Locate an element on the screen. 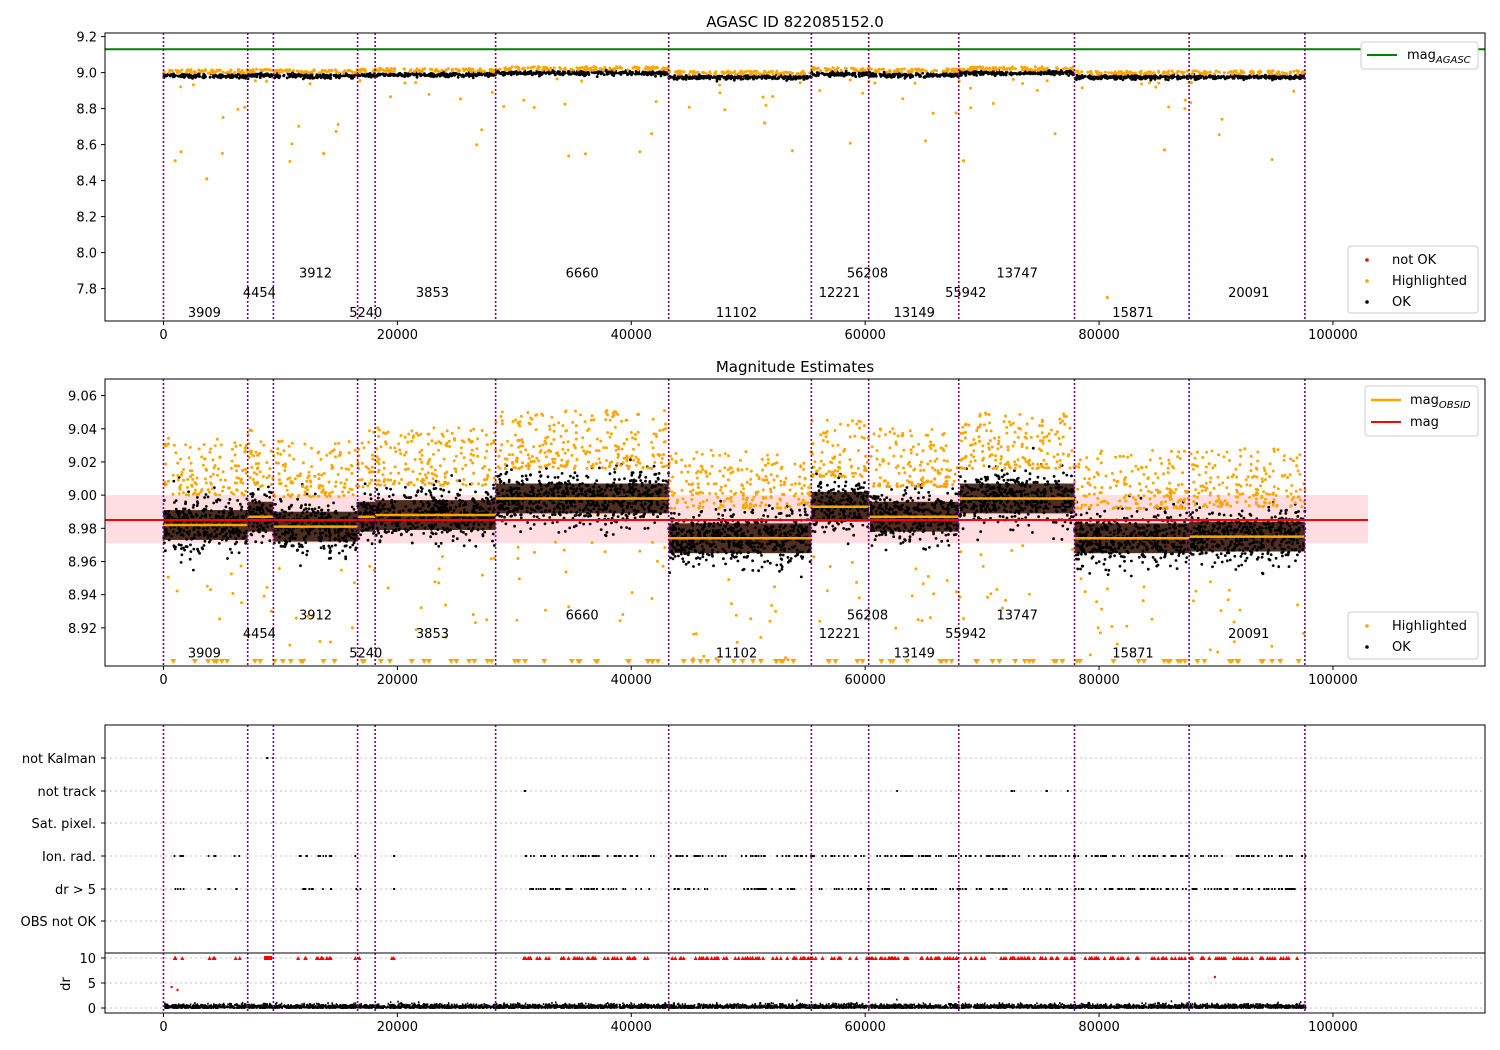 The image size is (1500, 1050). obsid-label: 55942 is located at coordinates (965, 293).